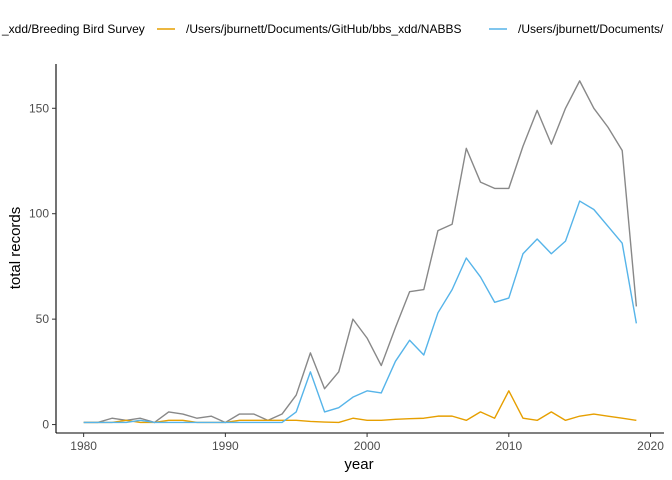  I want to click on y-tick-label: 0, so click(45, 425).